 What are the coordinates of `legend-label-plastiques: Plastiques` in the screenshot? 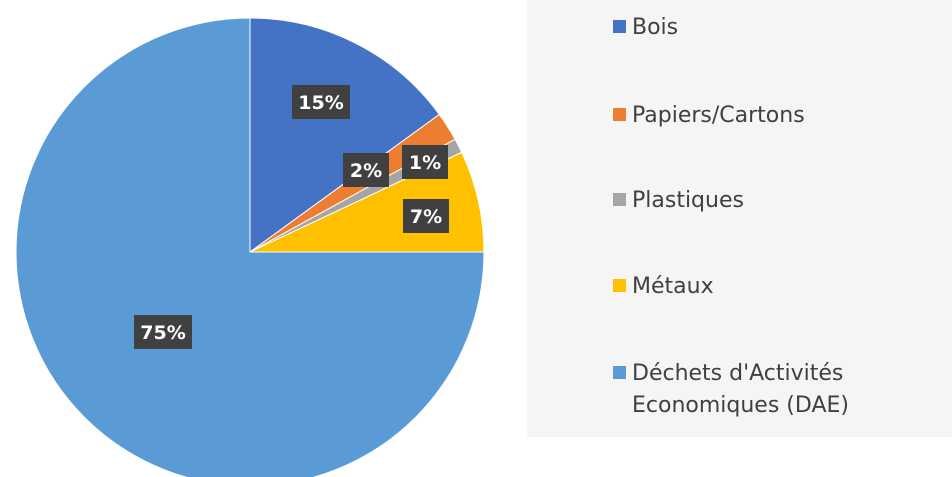 It's located at (688, 200).